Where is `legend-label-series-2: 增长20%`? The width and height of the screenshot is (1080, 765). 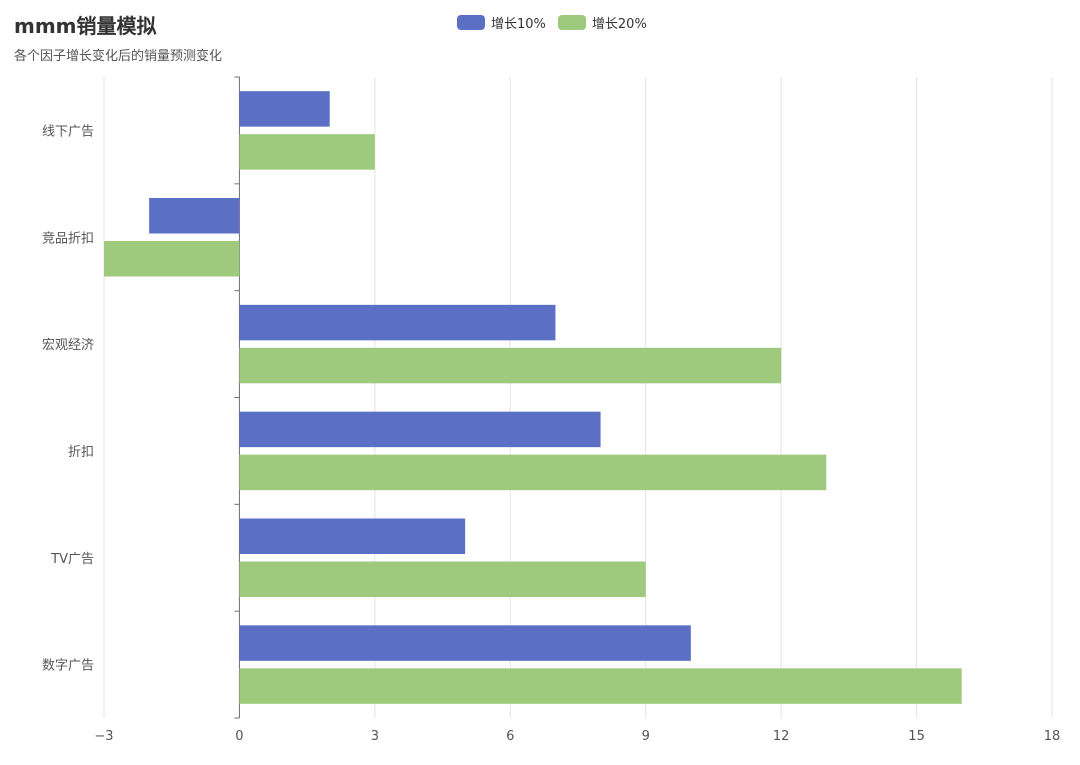
legend-label-series-2: 增长20% is located at coordinates (619, 24).